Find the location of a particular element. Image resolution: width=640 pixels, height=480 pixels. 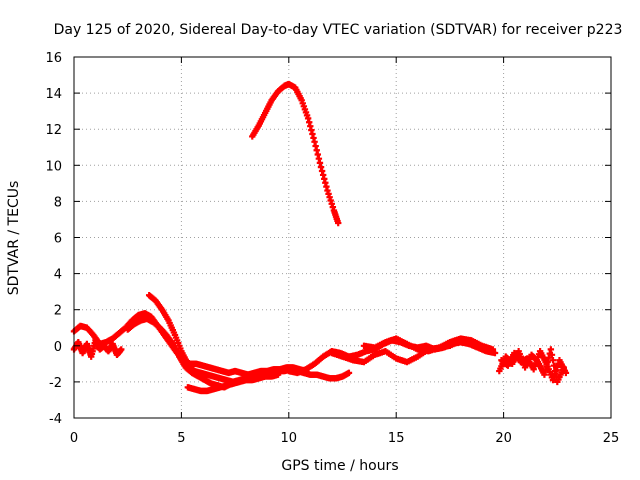

x-tick-label: 5 is located at coordinates (181, 438).